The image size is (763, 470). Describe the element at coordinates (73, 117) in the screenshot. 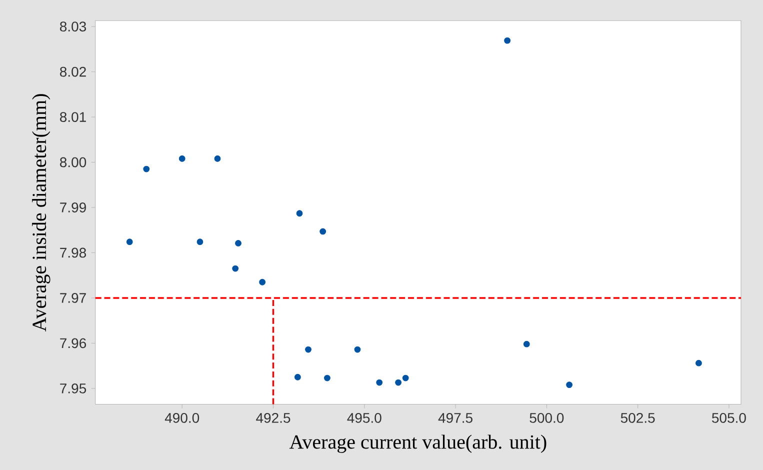

I see `y-tick-label: 8.01` at that location.